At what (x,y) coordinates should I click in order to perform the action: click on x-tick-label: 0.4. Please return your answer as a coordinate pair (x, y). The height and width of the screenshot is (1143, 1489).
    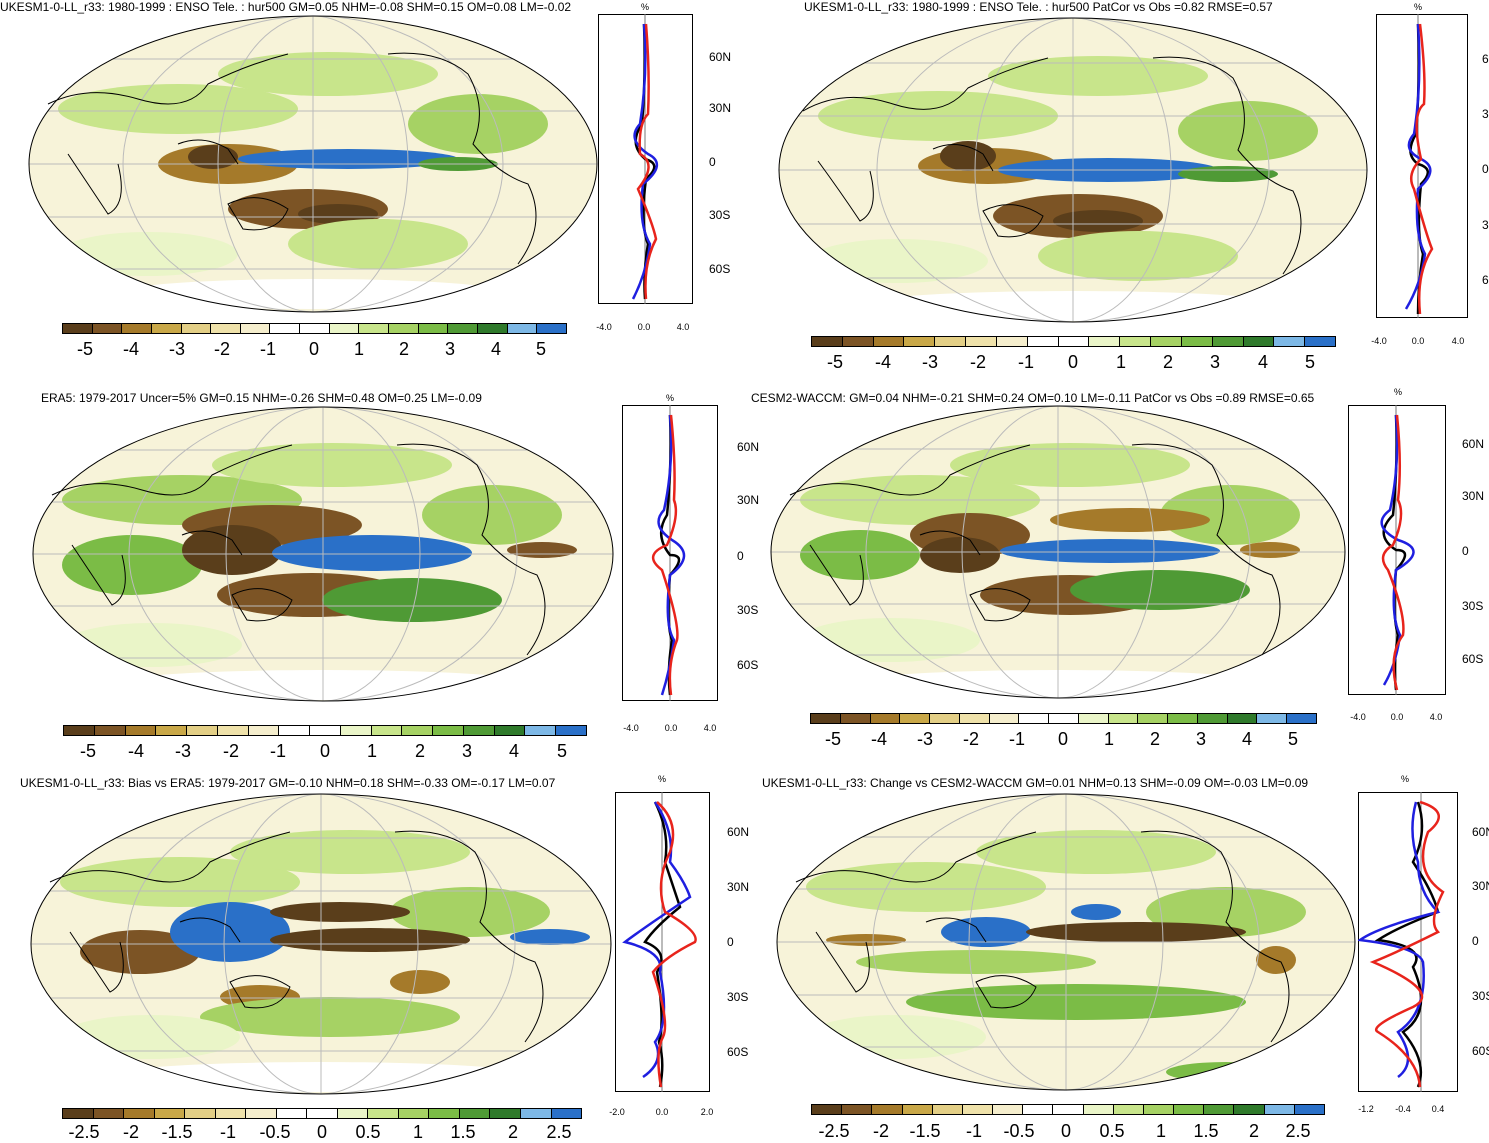
    Looking at the image, I should click on (1438, 1109).